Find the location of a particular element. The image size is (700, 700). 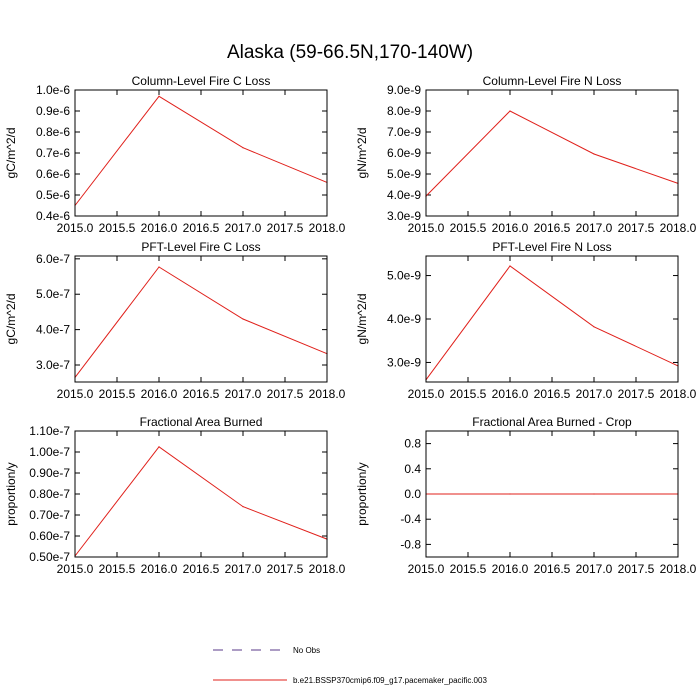

y-tick-label: 0.4e-6 is located at coordinates (53, 216).